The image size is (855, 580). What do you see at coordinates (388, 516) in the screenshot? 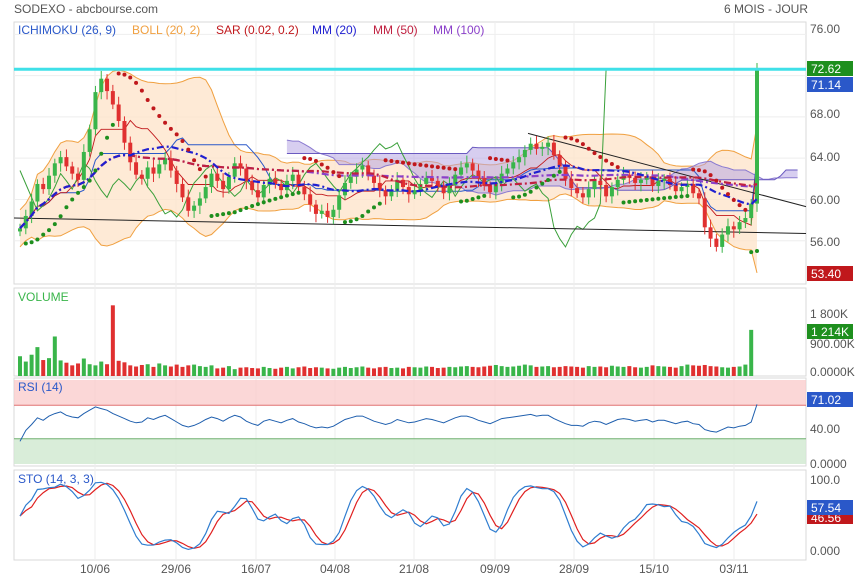
I see `sto-layer` at bounding box center [388, 516].